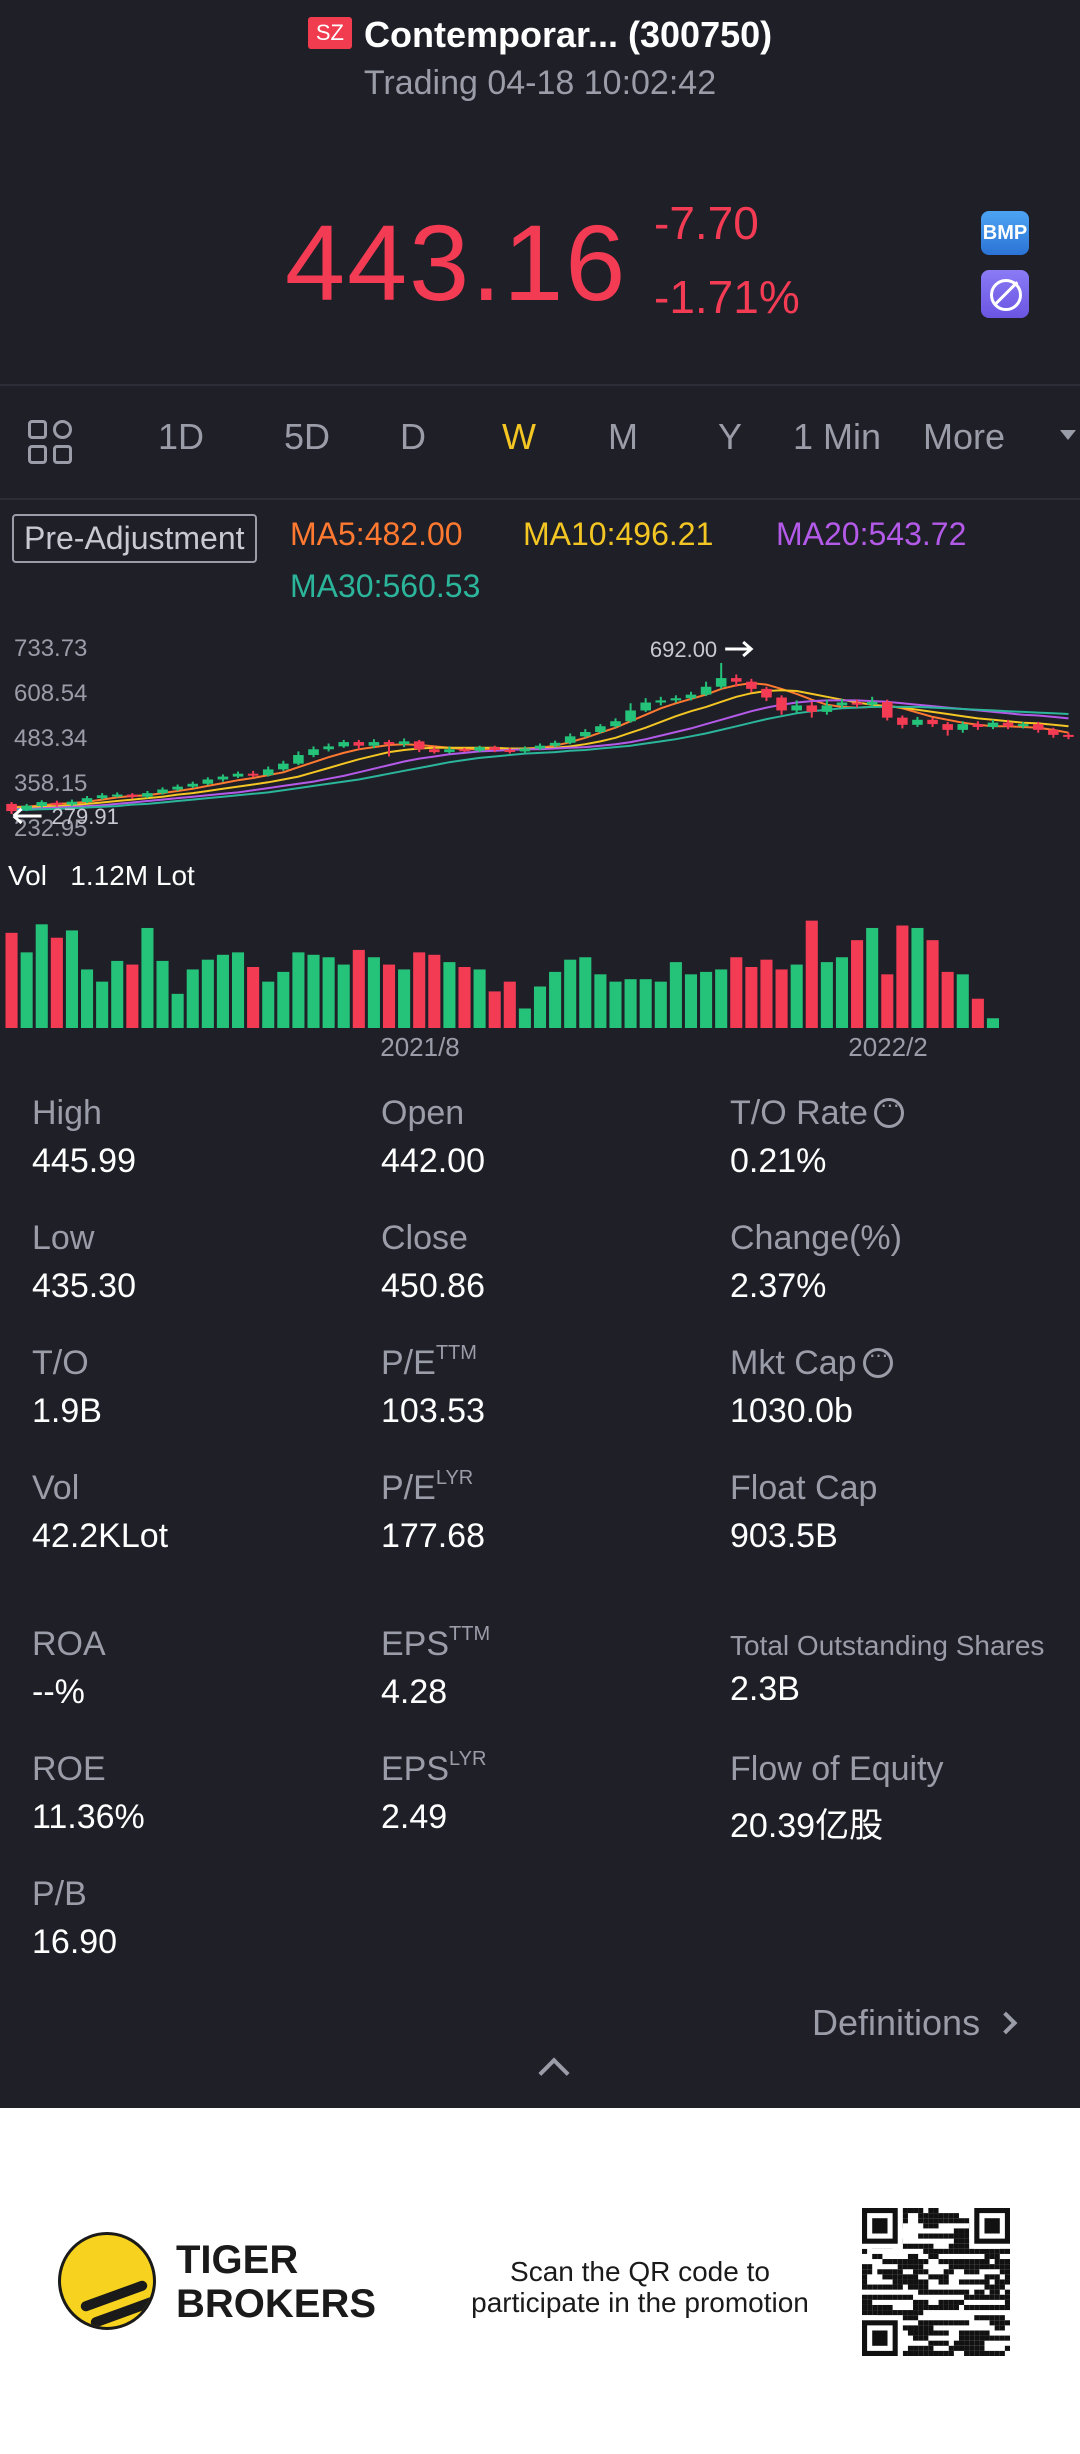  Describe the element at coordinates (936, 2282) in the screenshot. I see `qr-code` at that location.